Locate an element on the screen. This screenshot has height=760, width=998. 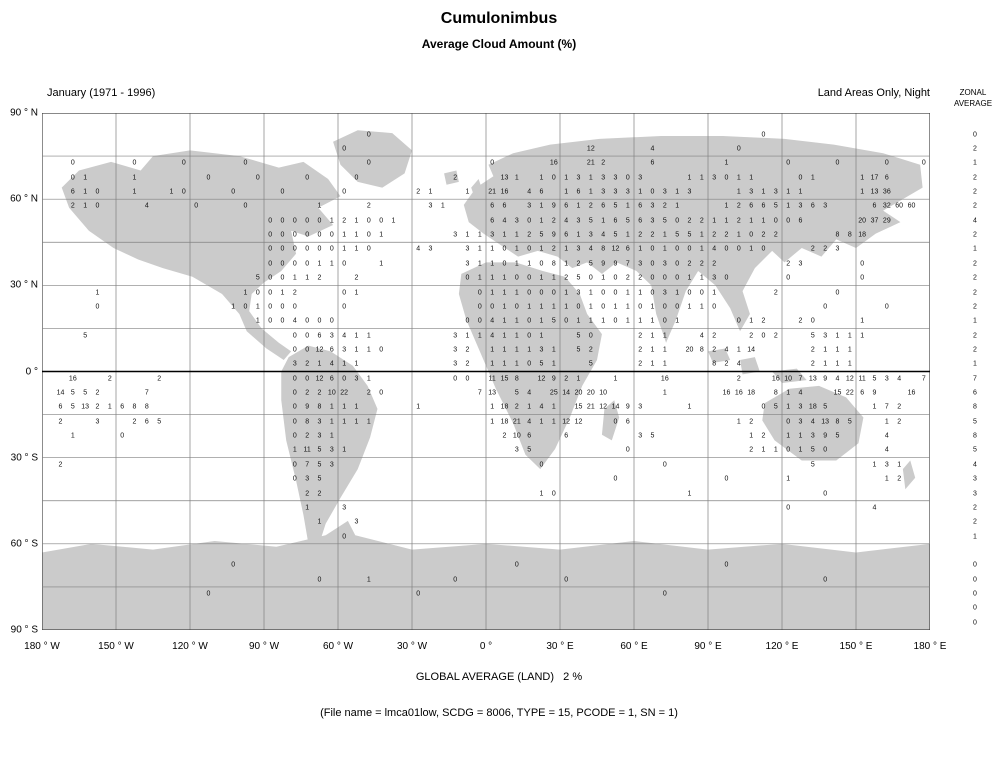
grid-value: 9 is located at coordinates (553, 206).